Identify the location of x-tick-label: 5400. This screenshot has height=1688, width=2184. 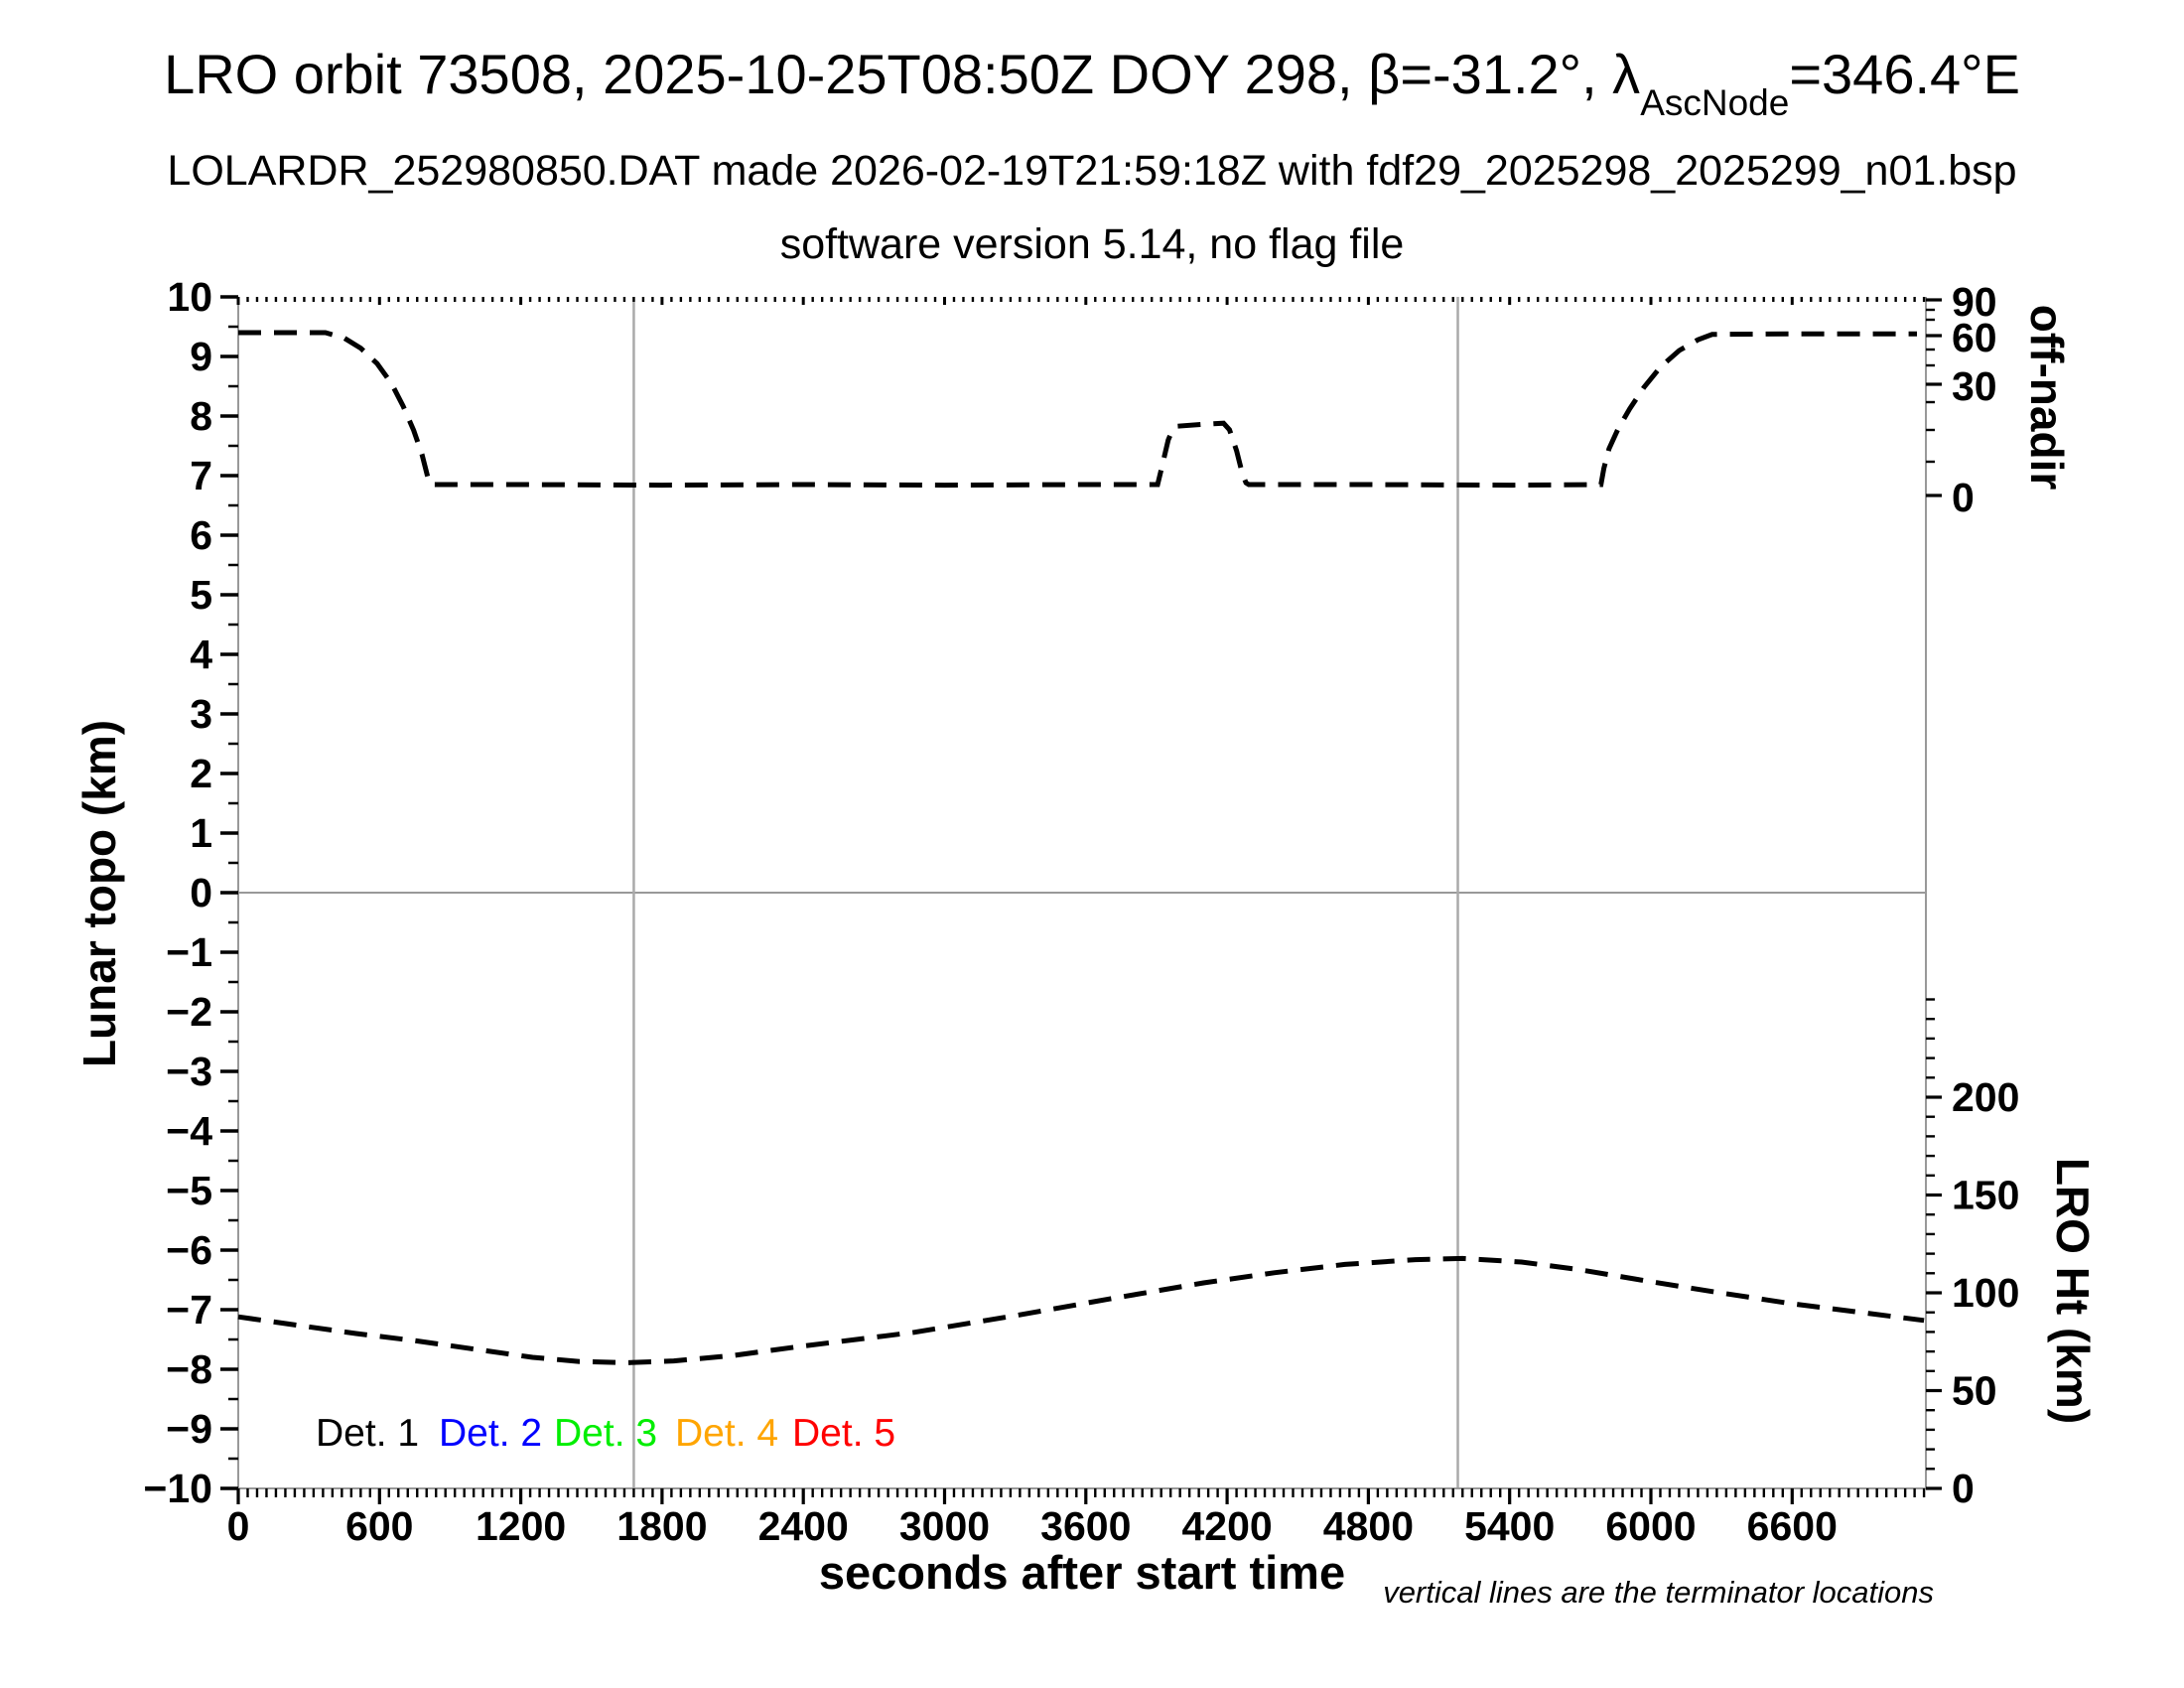
(1509, 1526).